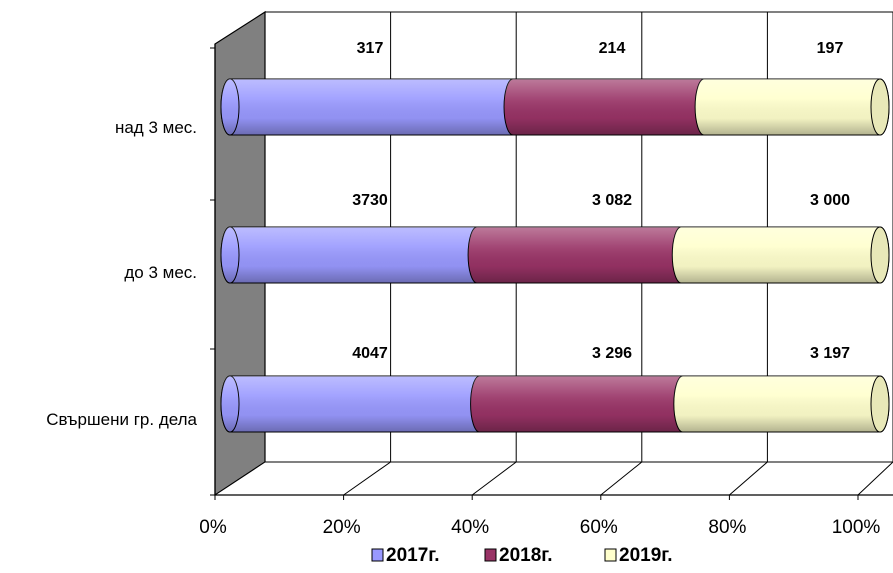 The height and width of the screenshot is (573, 893). What do you see at coordinates (612, 200) in the screenshot?
I see `data-label: 3 082` at bounding box center [612, 200].